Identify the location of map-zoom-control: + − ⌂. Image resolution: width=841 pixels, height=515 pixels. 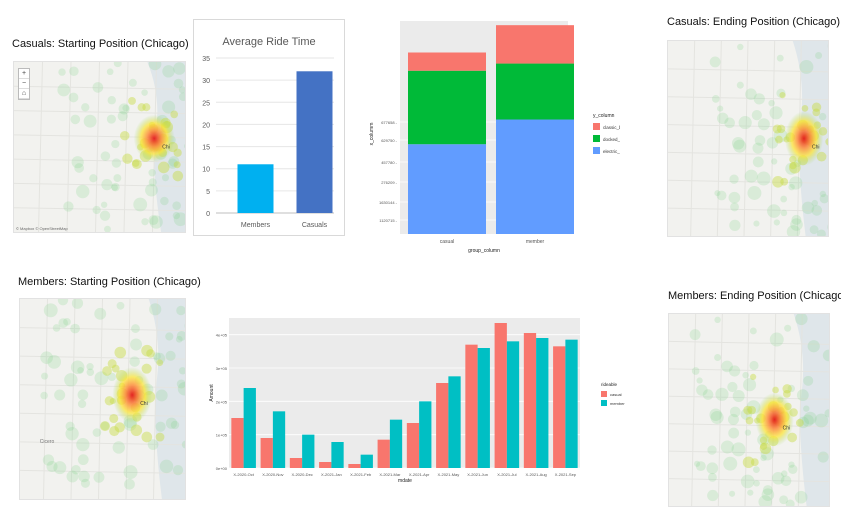
(24, 84).